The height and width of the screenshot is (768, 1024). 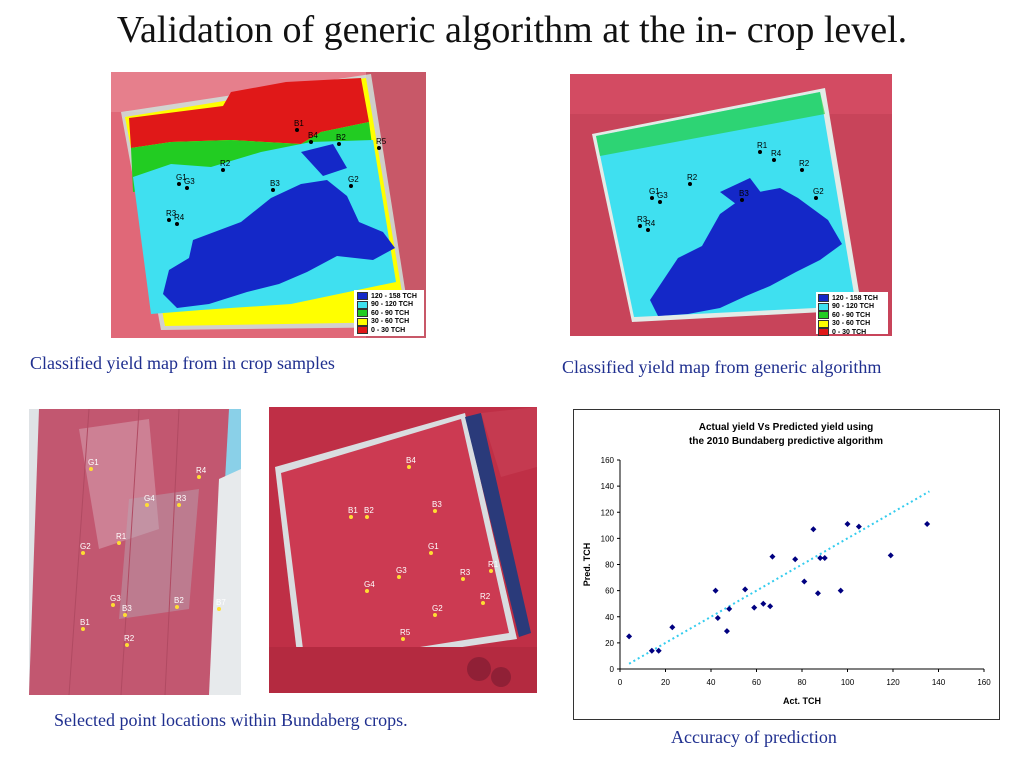 What do you see at coordinates (756, 682) in the screenshot?
I see `x-tick-label: 60` at bounding box center [756, 682].